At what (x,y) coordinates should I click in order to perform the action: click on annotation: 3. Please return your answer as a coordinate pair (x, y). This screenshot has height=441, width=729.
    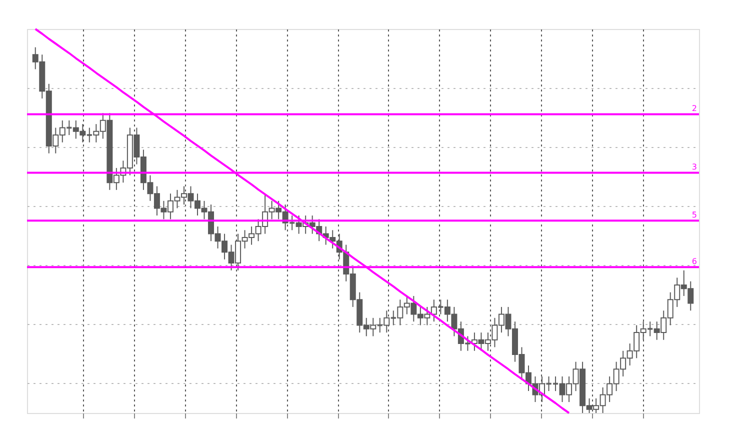
    Looking at the image, I should click on (694, 167).